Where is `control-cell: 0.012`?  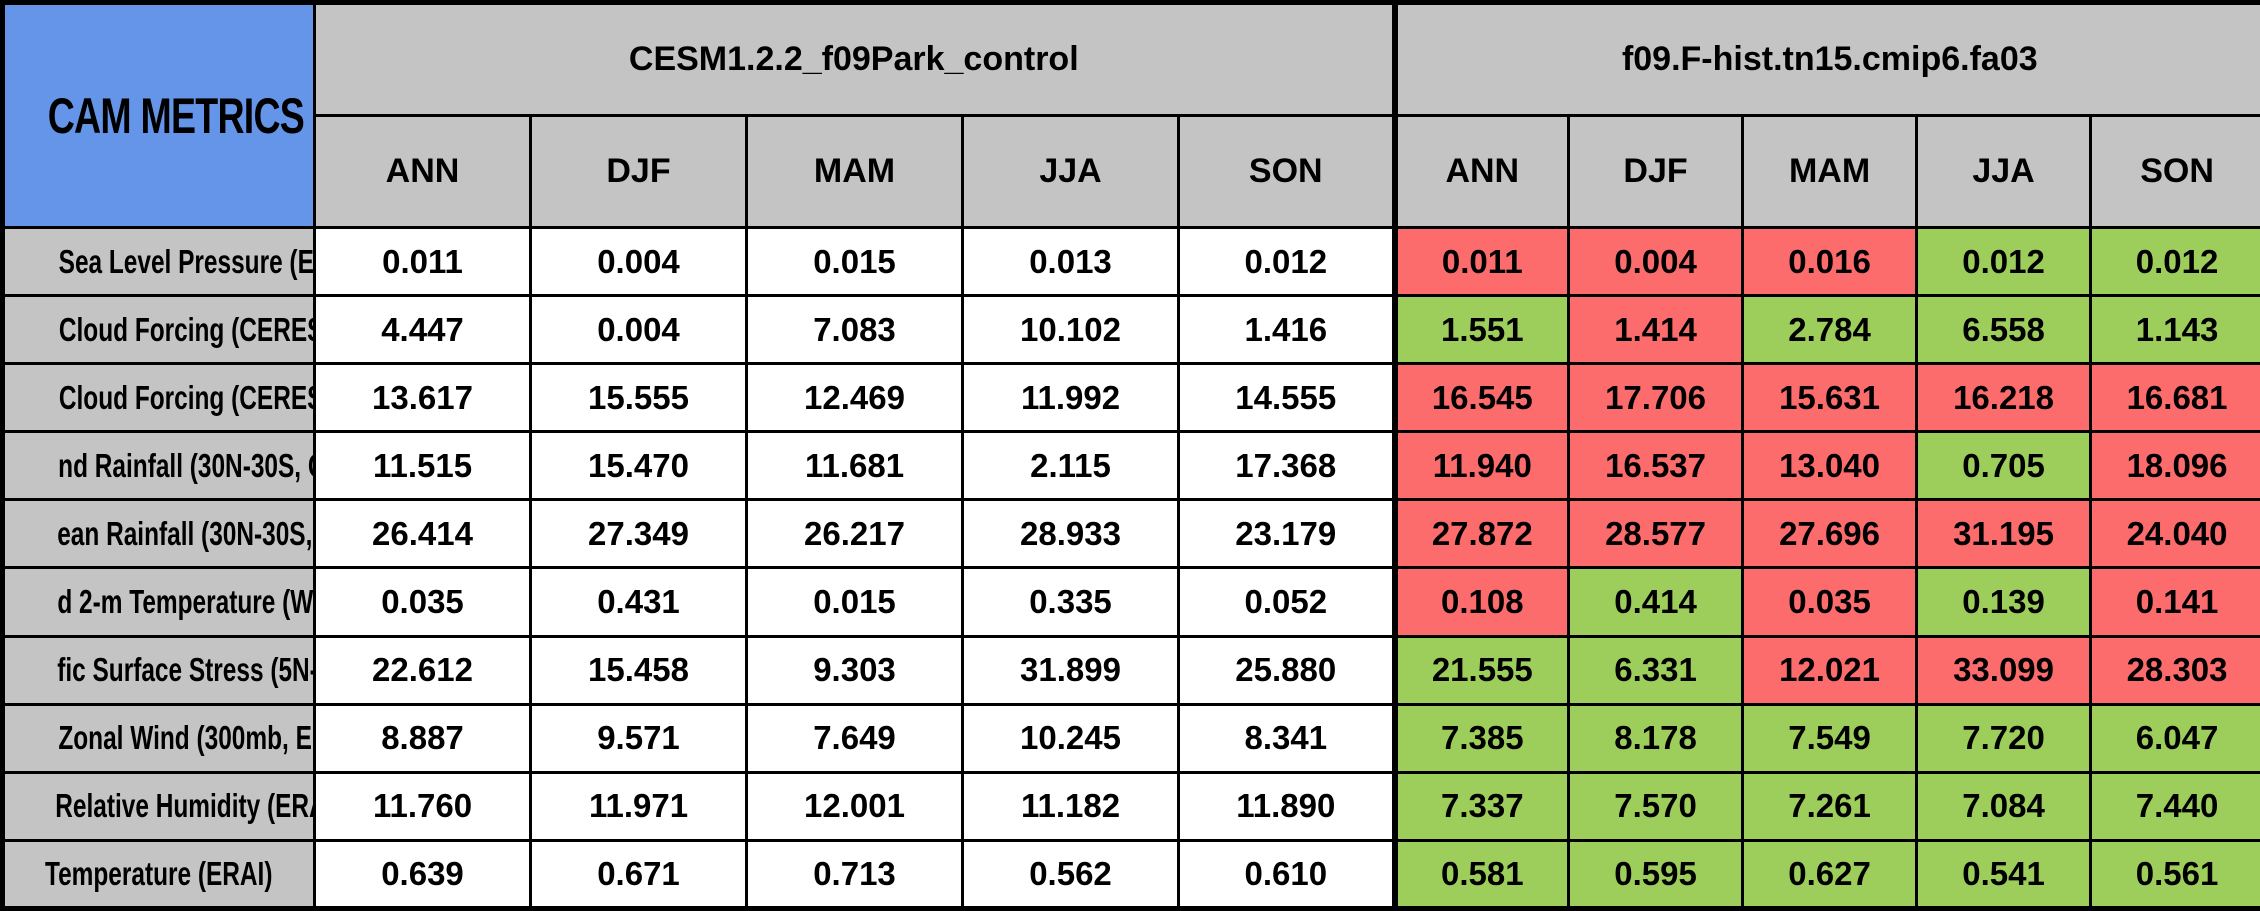
control-cell: 0.012 is located at coordinates (1286, 261).